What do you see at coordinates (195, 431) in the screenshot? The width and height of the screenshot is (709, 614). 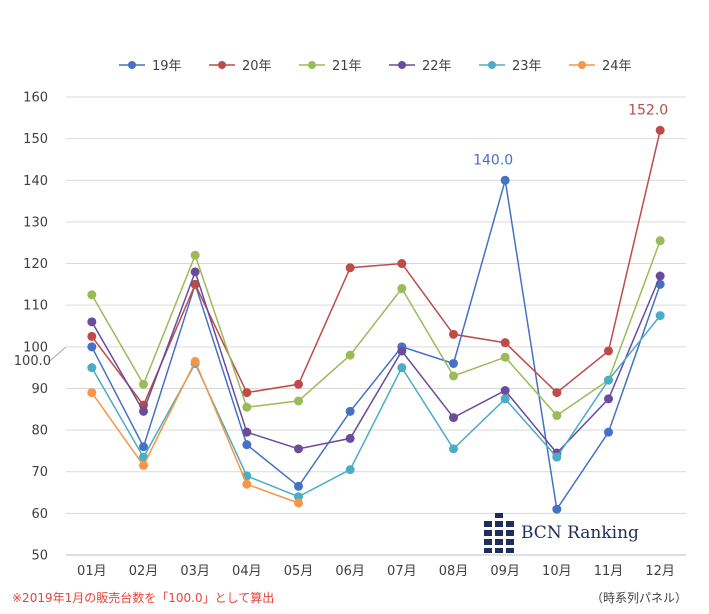 I see `series-line` at bounding box center [195, 431].